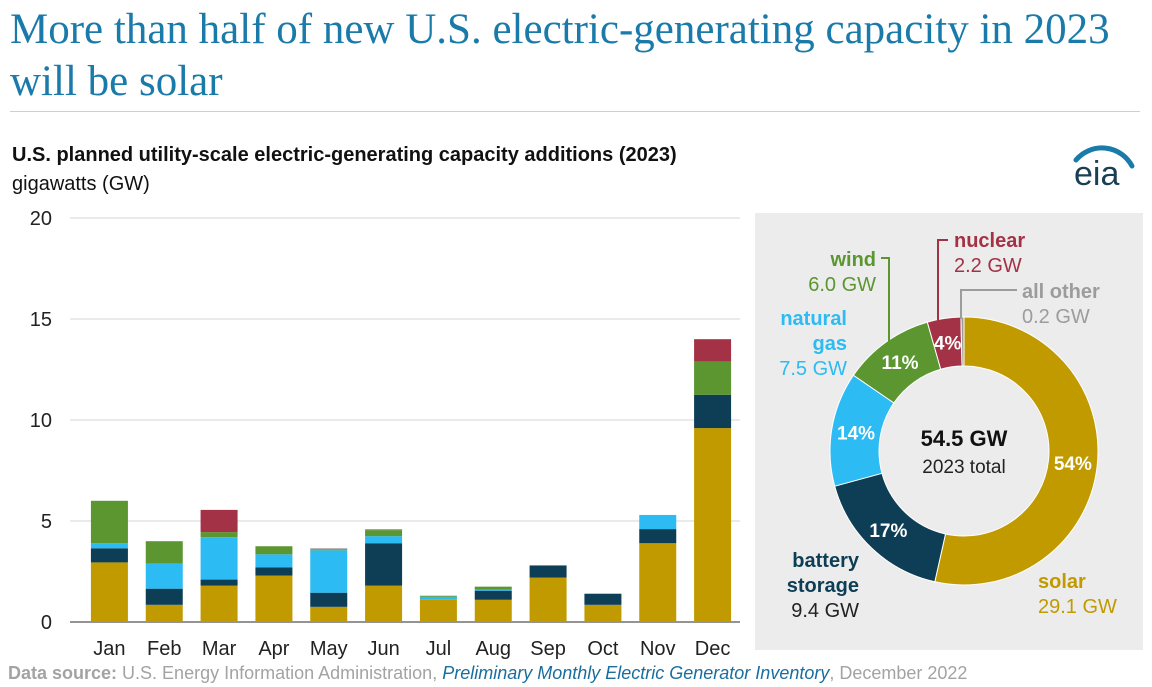 The height and width of the screenshot is (687, 1152). I want to click on donut-center-value: 54.5 GW, so click(964, 438).